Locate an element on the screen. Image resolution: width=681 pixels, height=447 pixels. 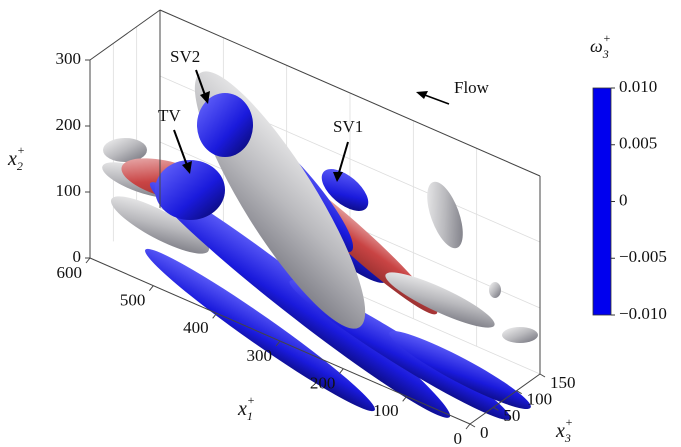
colorbar-tick-label: −0.005 is located at coordinates (643, 256).